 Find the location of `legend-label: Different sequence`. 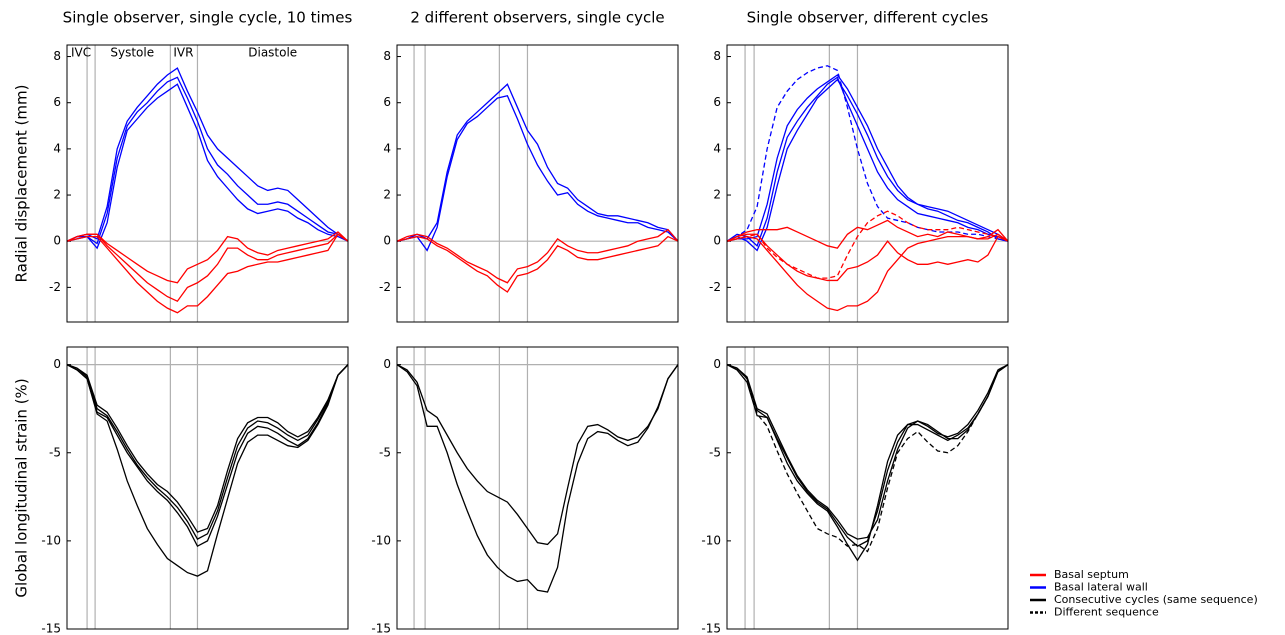

legend-label: Different sequence is located at coordinates (1106, 612).